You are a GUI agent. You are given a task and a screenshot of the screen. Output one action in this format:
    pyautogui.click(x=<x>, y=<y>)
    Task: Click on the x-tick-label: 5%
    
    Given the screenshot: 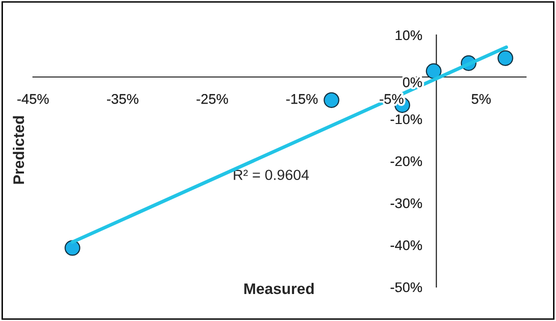 What is the action you would take?
    pyautogui.click(x=481, y=99)
    